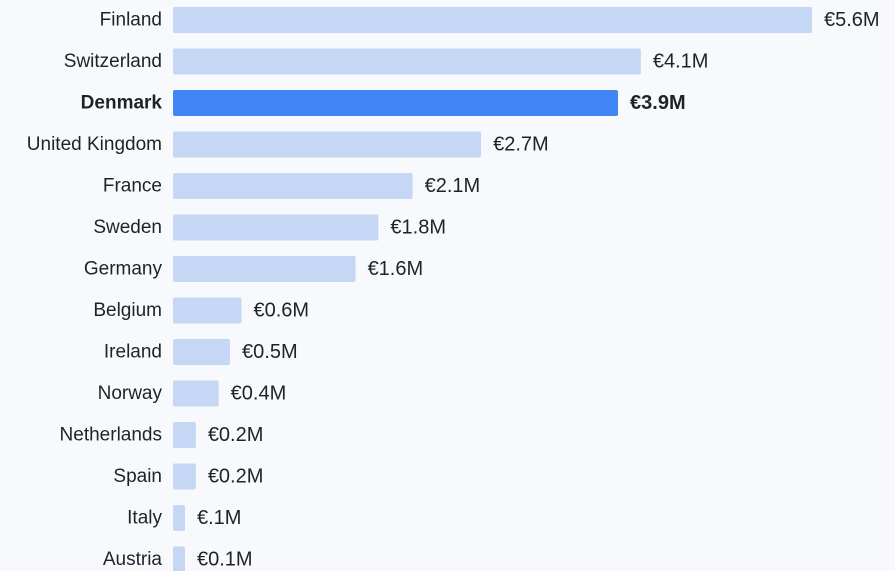 This screenshot has width=895, height=571. What do you see at coordinates (521, 145) in the screenshot?
I see `value-label-united-kingdom: €2.7M` at bounding box center [521, 145].